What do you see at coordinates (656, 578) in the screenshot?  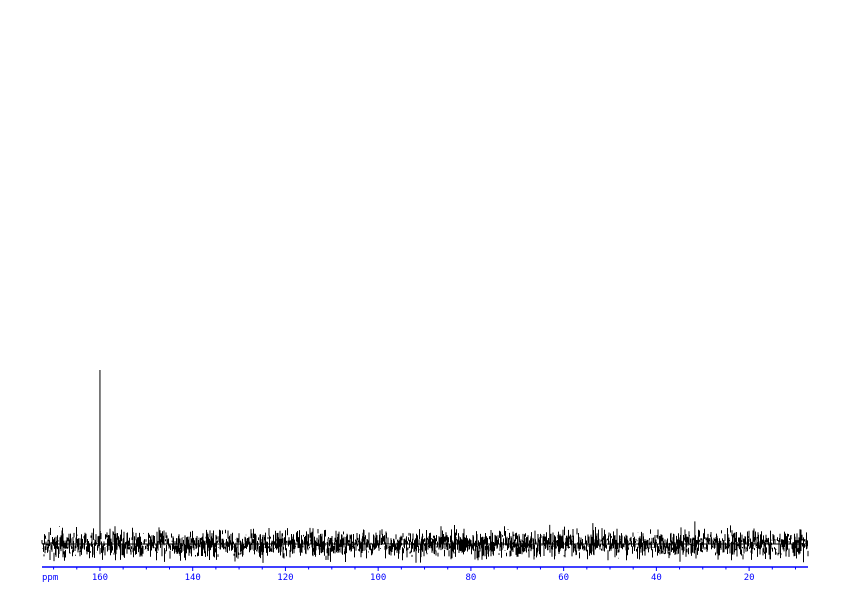 I see `x-tick-label: 40` at bounding box center [656, 578].